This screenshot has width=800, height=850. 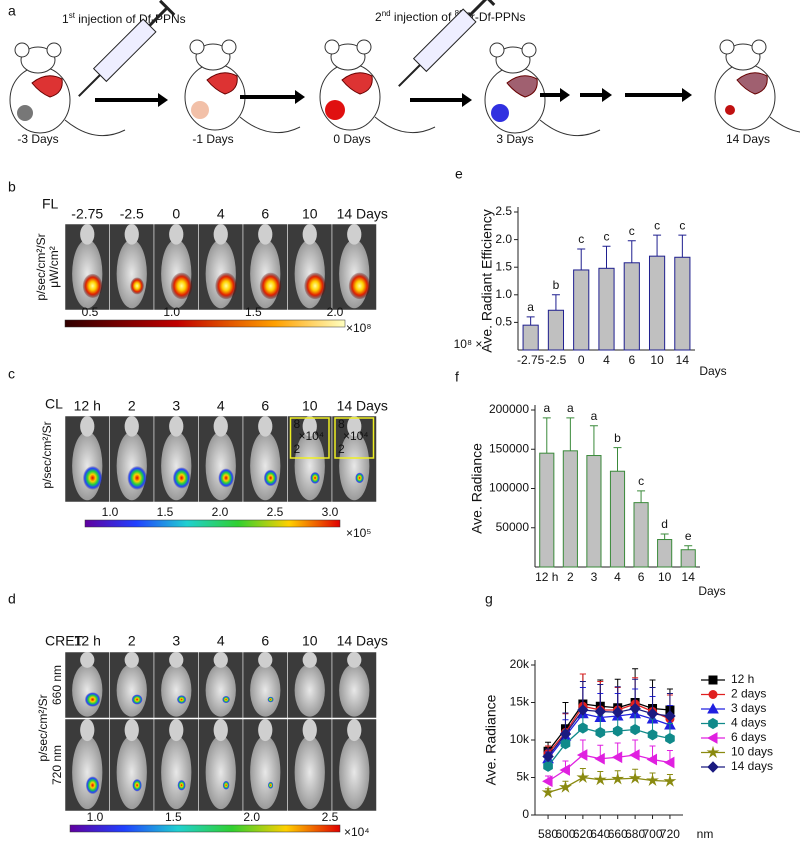 I want to click on head, so click(x=348, y=57).